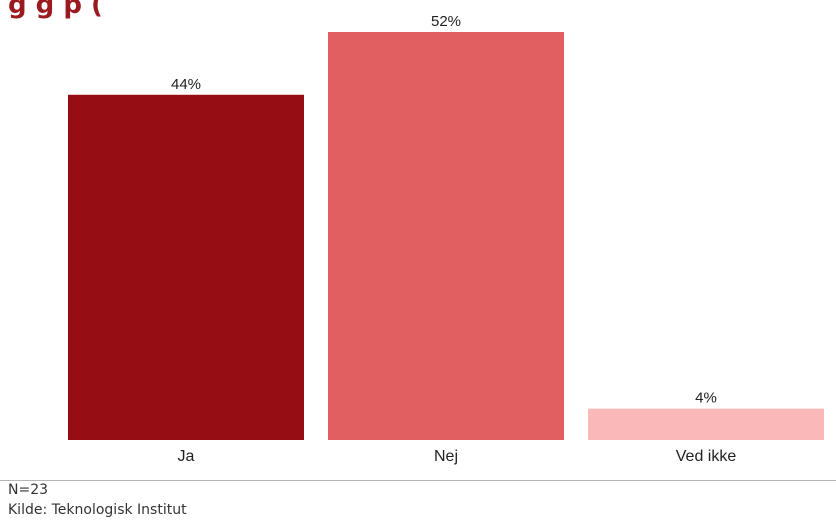 Image resolution: width=836 pixels, height=526 pixels. I want to click on x-tick-label: Nej, so click(446, 456).